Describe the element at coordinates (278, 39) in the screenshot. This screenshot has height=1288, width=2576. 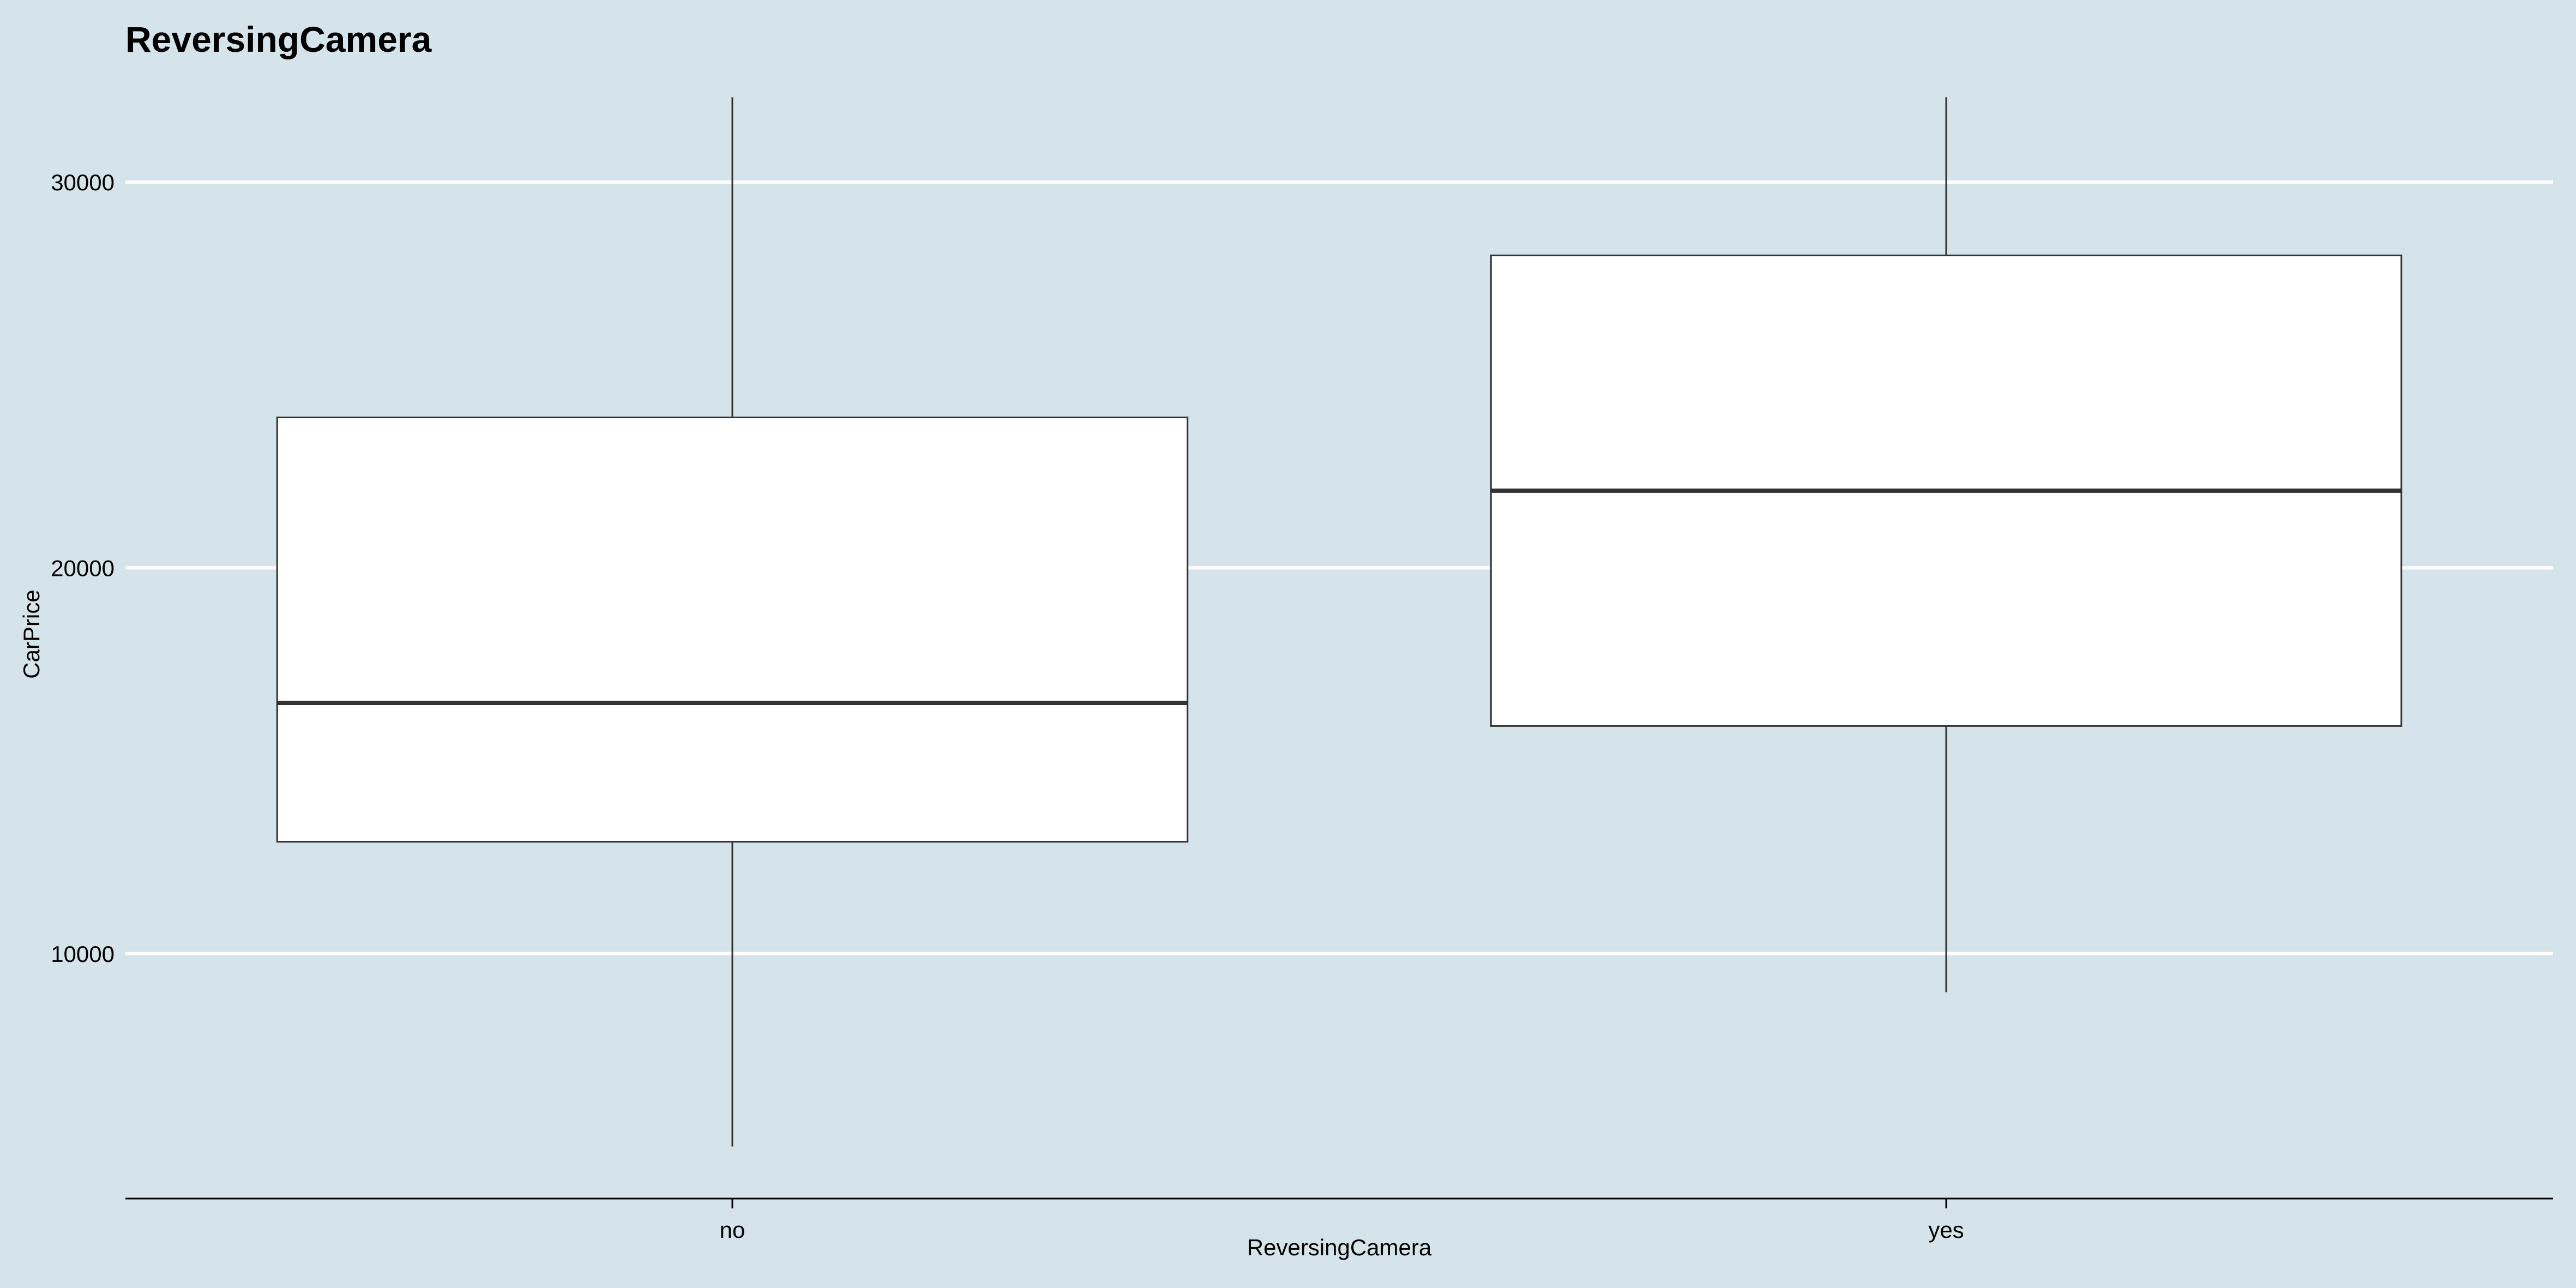
I see `chart-title: ReversingCamera` at that location.